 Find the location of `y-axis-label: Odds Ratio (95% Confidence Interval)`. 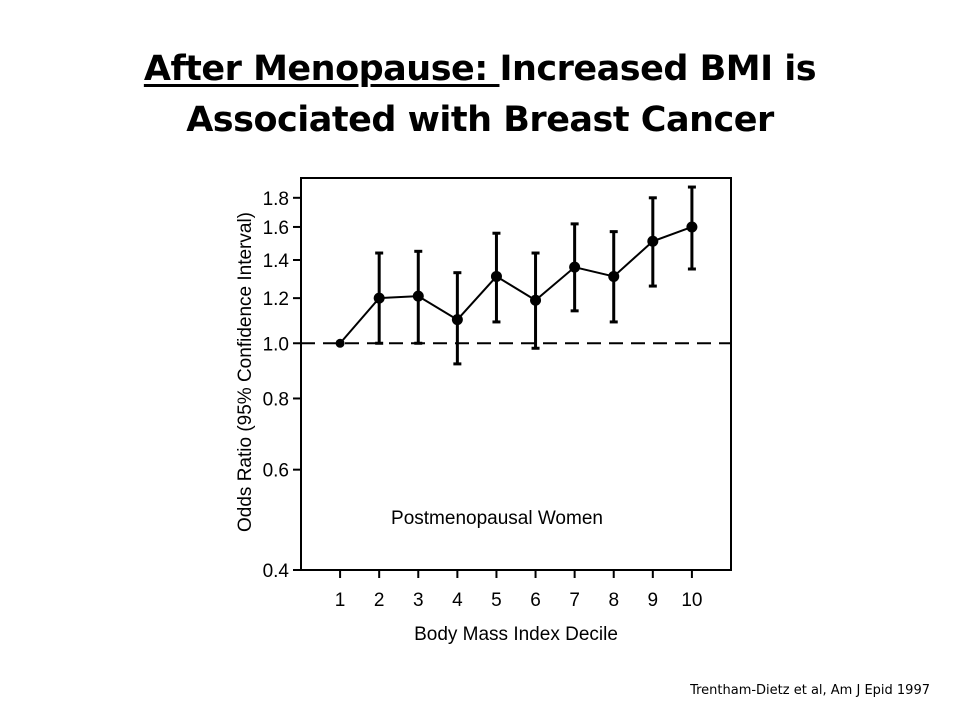

y-axis-label: Odds Ratio (95% Confidence Interval) is located at coordinates (245, 372).